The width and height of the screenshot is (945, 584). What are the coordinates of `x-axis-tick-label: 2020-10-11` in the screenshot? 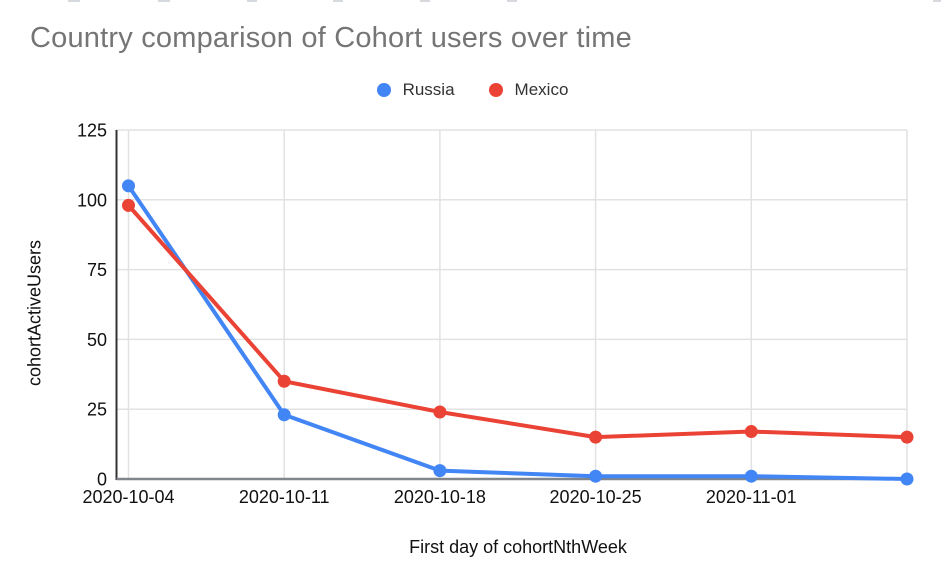 It's located at (284, 497).